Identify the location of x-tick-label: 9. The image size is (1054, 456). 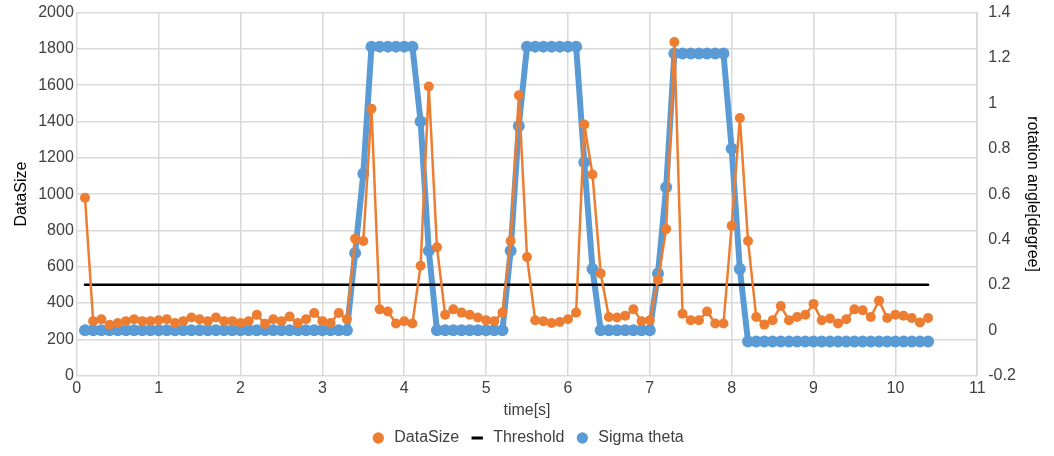
(814, 387).